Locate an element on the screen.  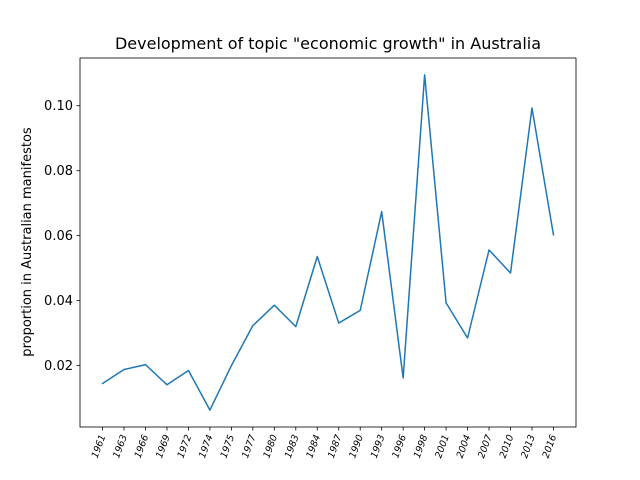
y-tick-label: 0.08 is located at coordinates (58, 171).